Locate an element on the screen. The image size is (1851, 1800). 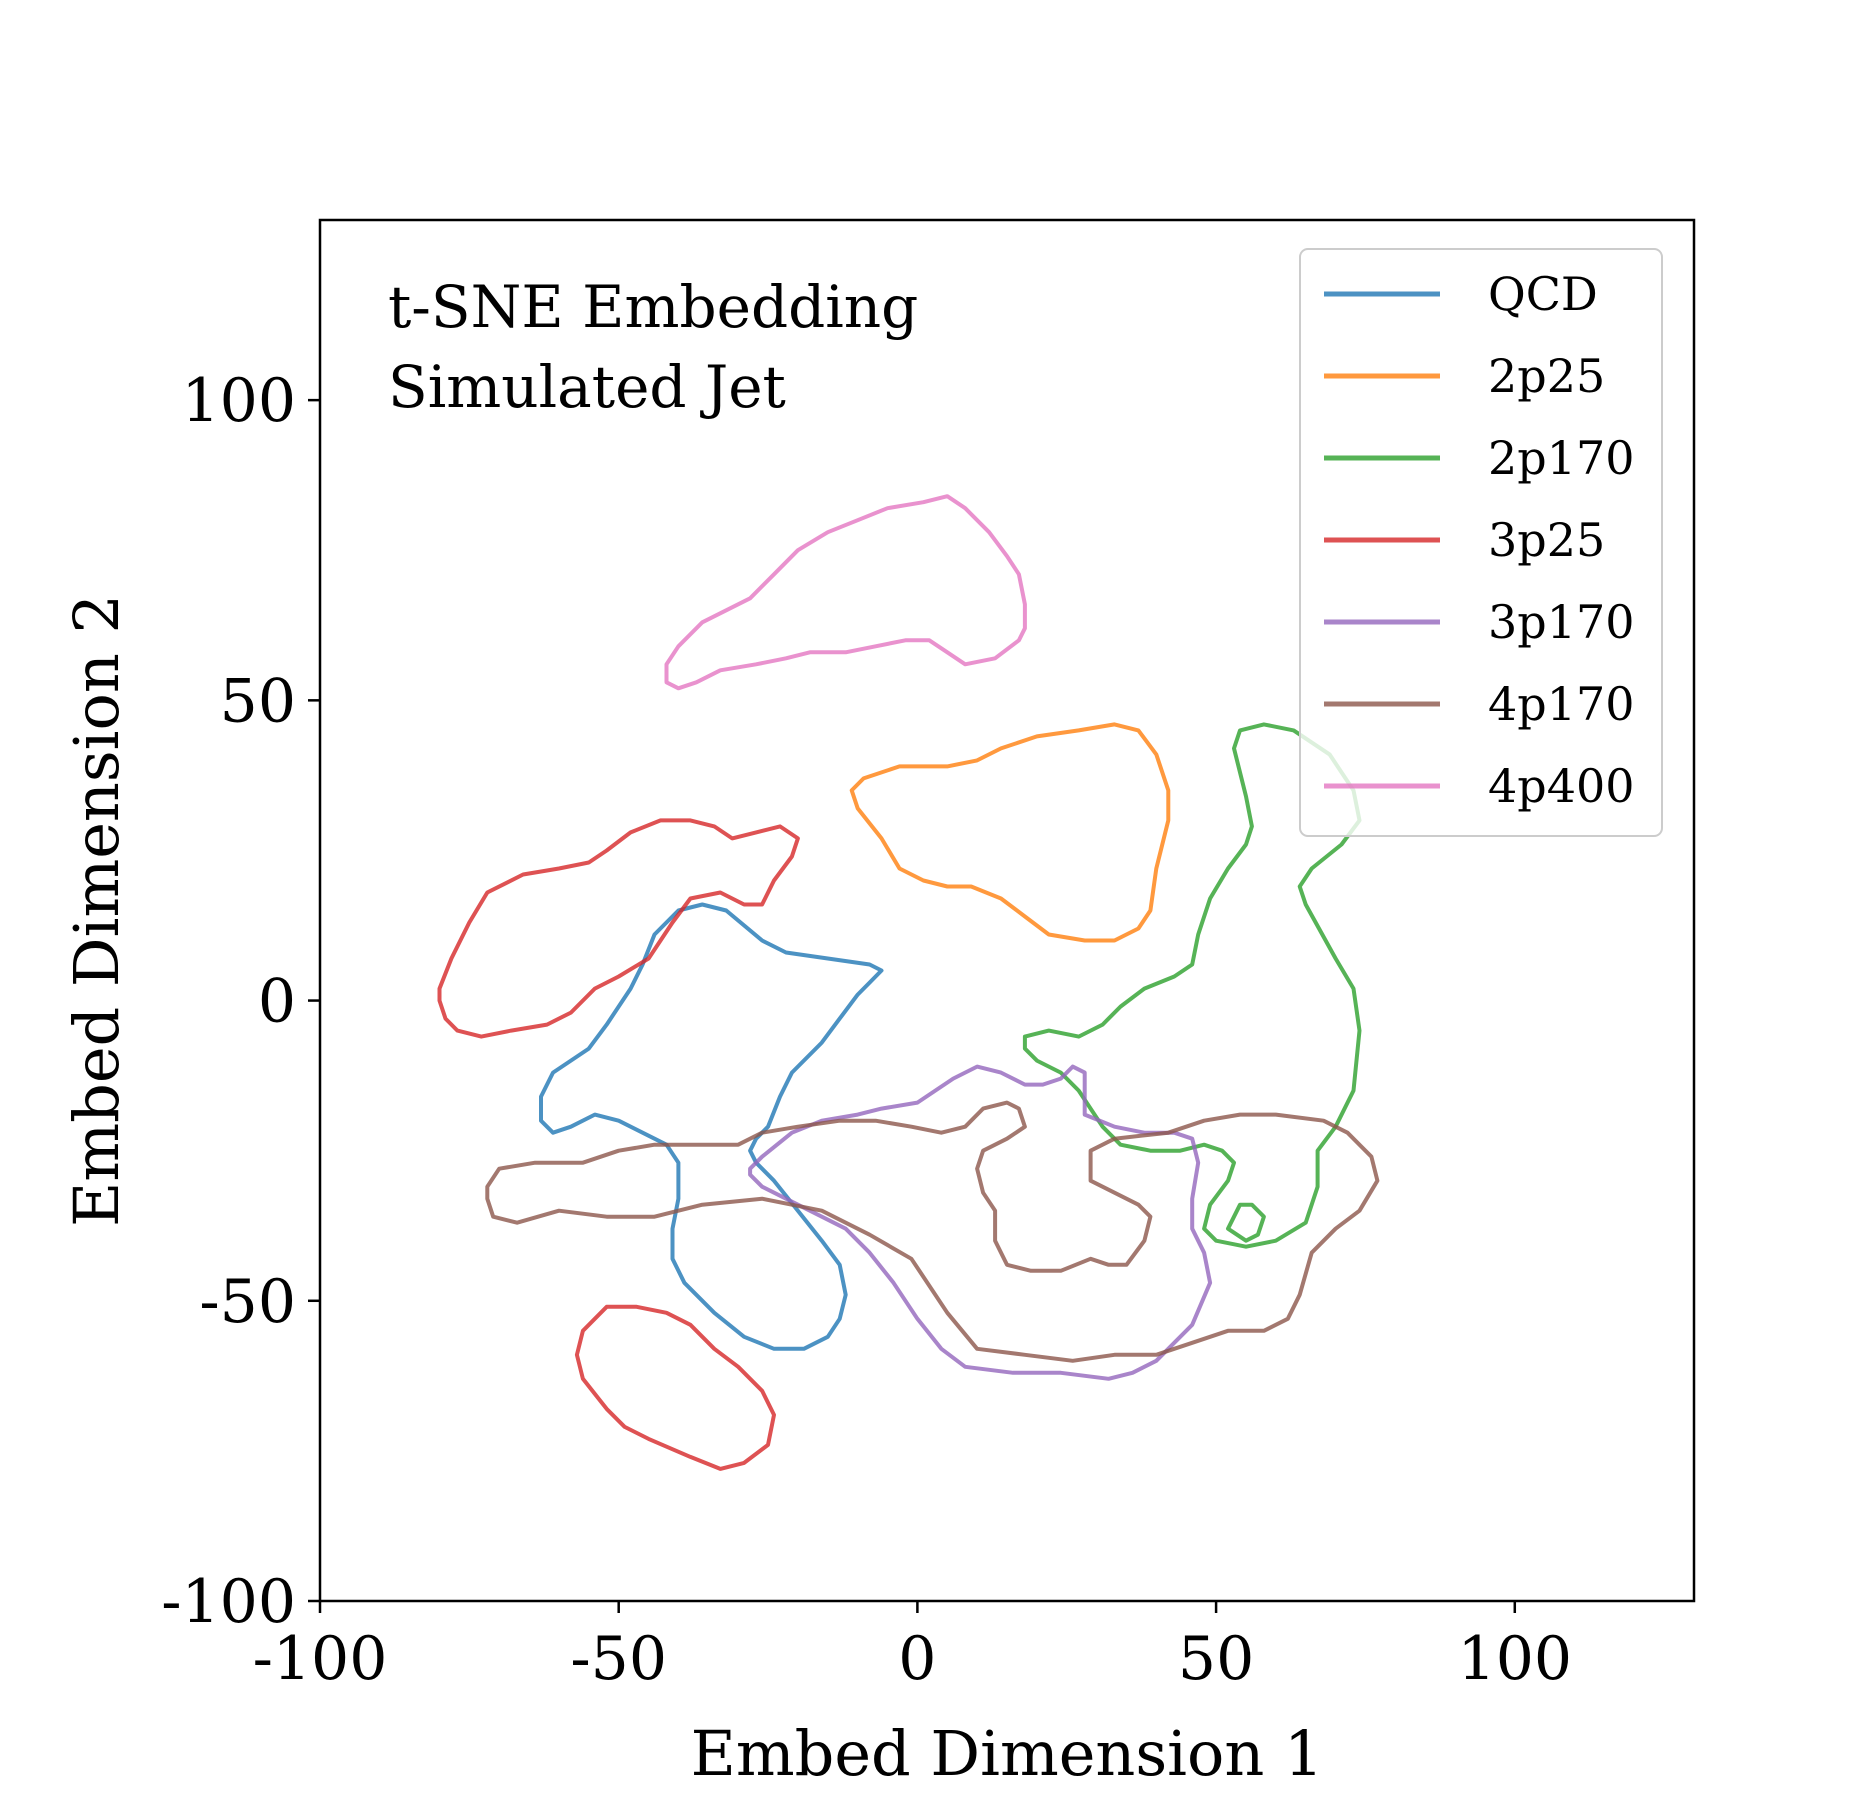
x-tick-label: -50 is located at coordinates (618, 1659).